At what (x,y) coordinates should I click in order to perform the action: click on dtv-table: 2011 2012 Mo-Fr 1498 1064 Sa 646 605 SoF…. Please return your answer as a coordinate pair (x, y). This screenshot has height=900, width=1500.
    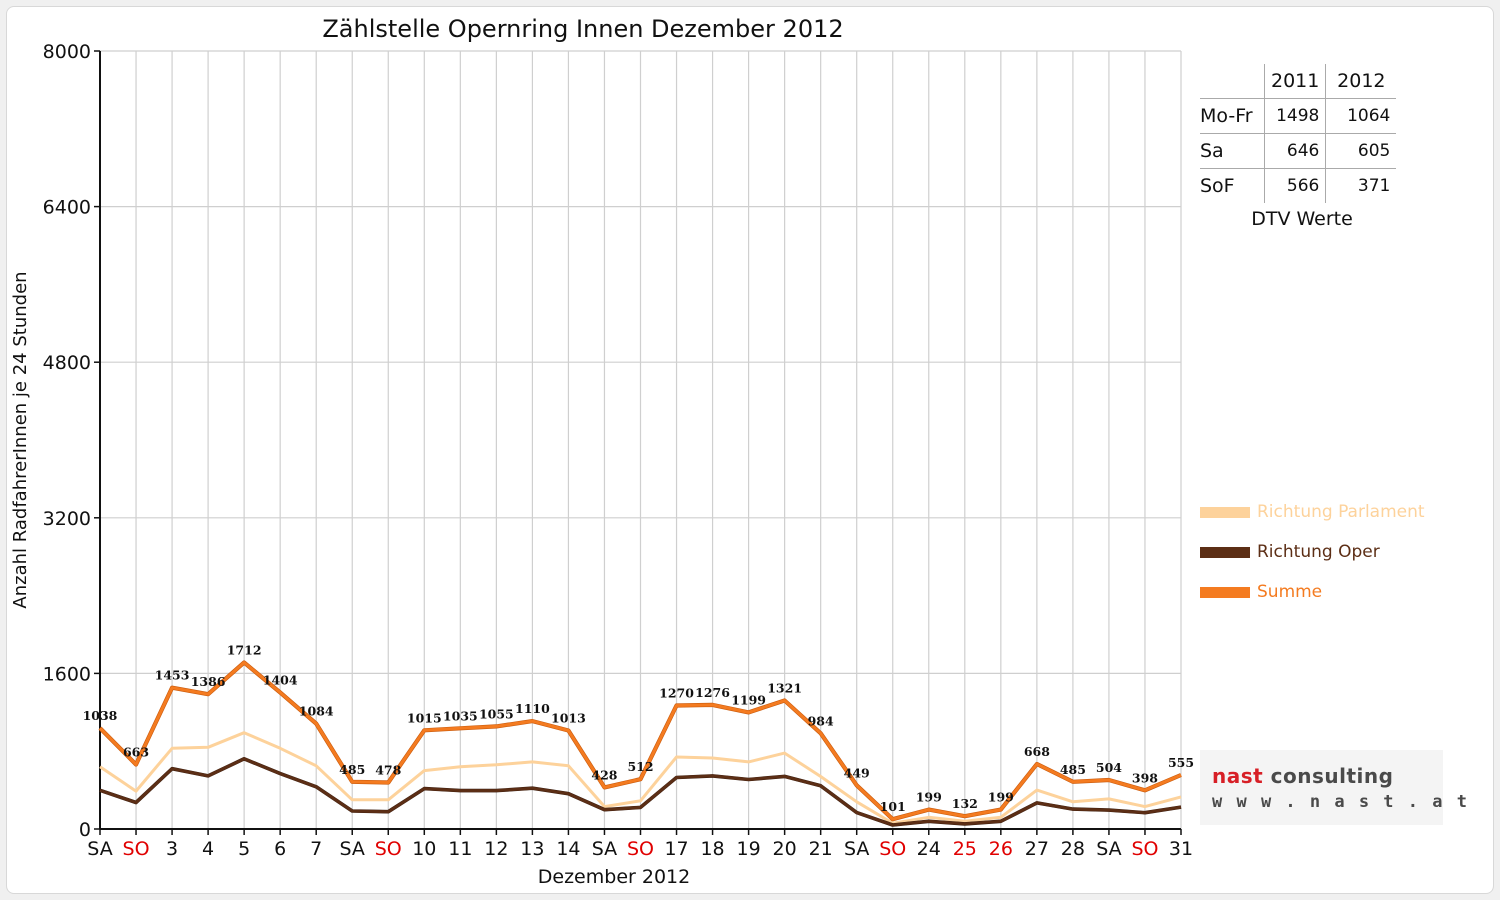
    Looking at the image, I should click on (1298, 133).